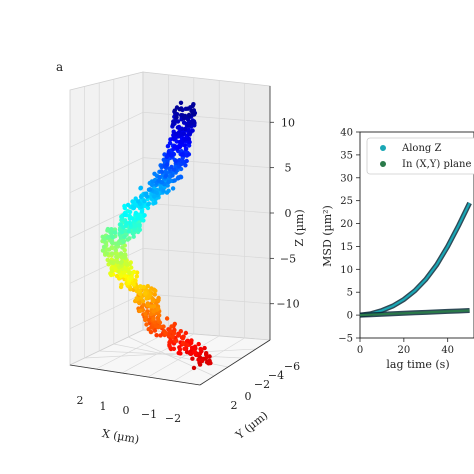 This screenshot has height=474, width=474. What do you see at coordinates (135, 405) in the screenshot?
I see `x-axis: 2 1 0 −1 −2 X (µm)` at bounding box center [135, 405].